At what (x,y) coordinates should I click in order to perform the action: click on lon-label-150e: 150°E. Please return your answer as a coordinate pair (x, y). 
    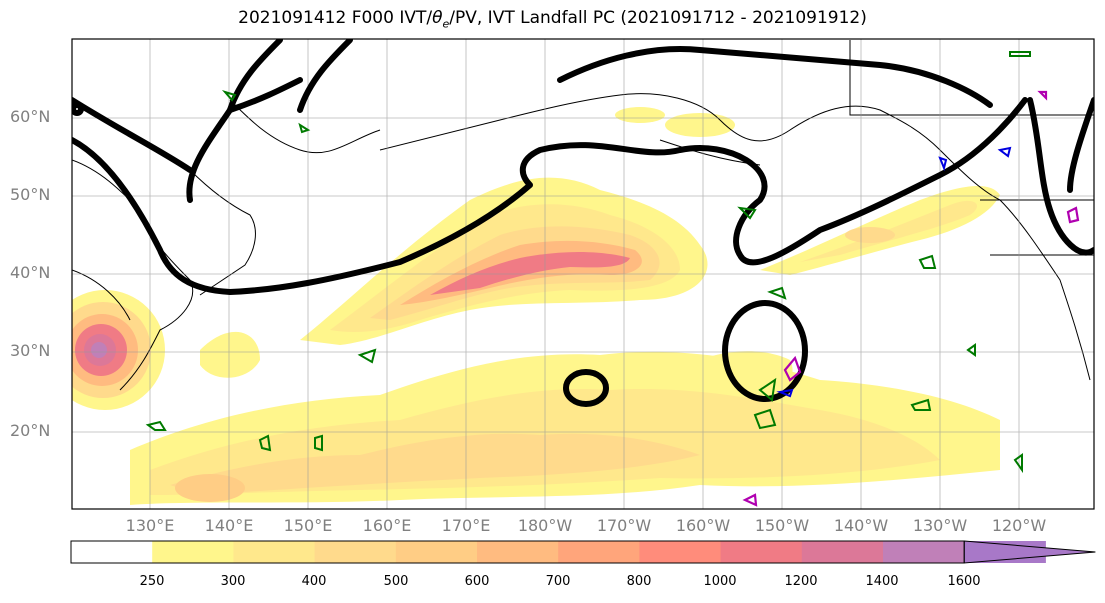
    Looking at the image, I should click on (308, 525).